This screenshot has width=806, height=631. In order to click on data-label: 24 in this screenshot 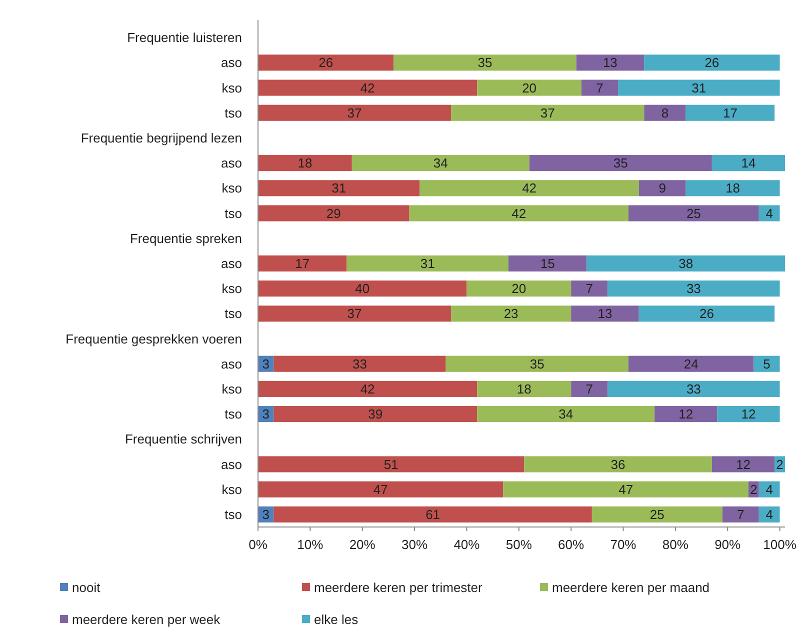, I will do `click(691, 364)`.